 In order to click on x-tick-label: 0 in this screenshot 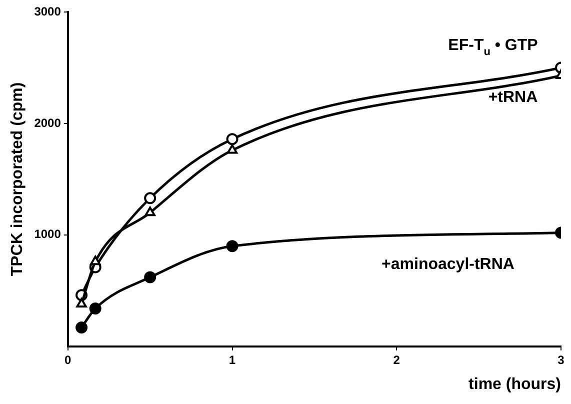, I will do `click(68, 359)`.